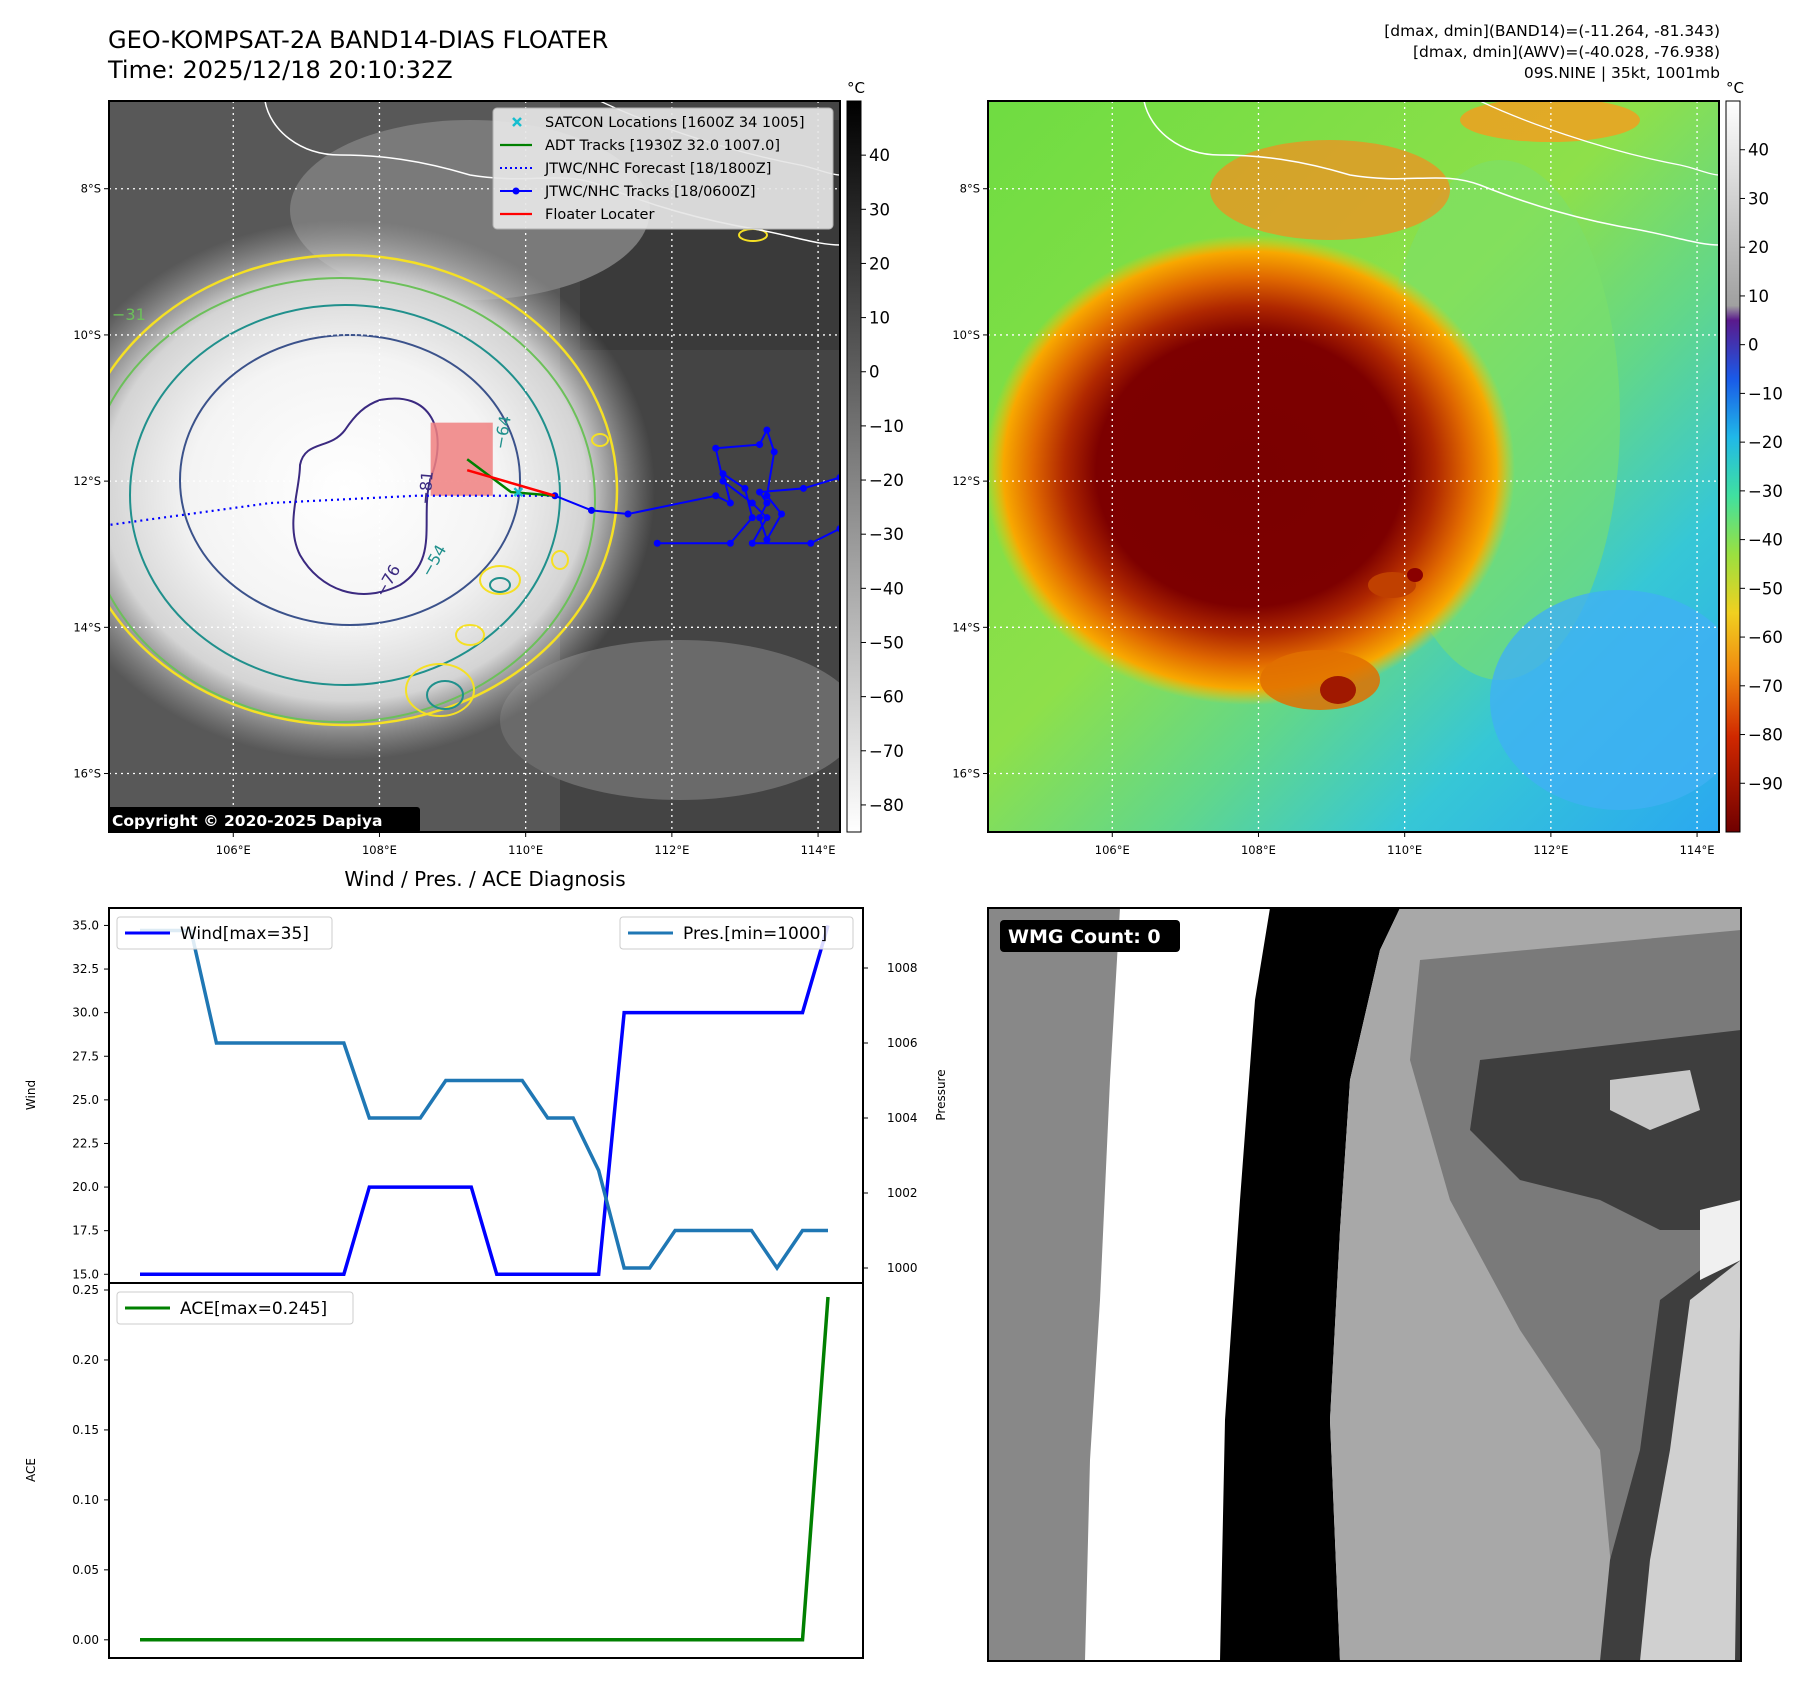 This screenshot has height=1690, width=1801. I want to click on color-cell-east-core, so click(1415, 575).